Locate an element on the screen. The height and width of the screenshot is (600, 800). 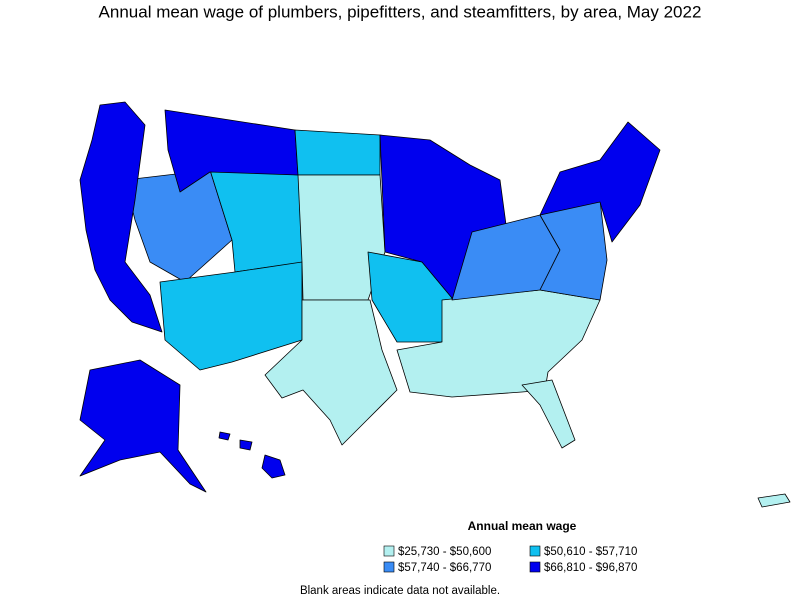
southwest is located at coordinates (231, 316).